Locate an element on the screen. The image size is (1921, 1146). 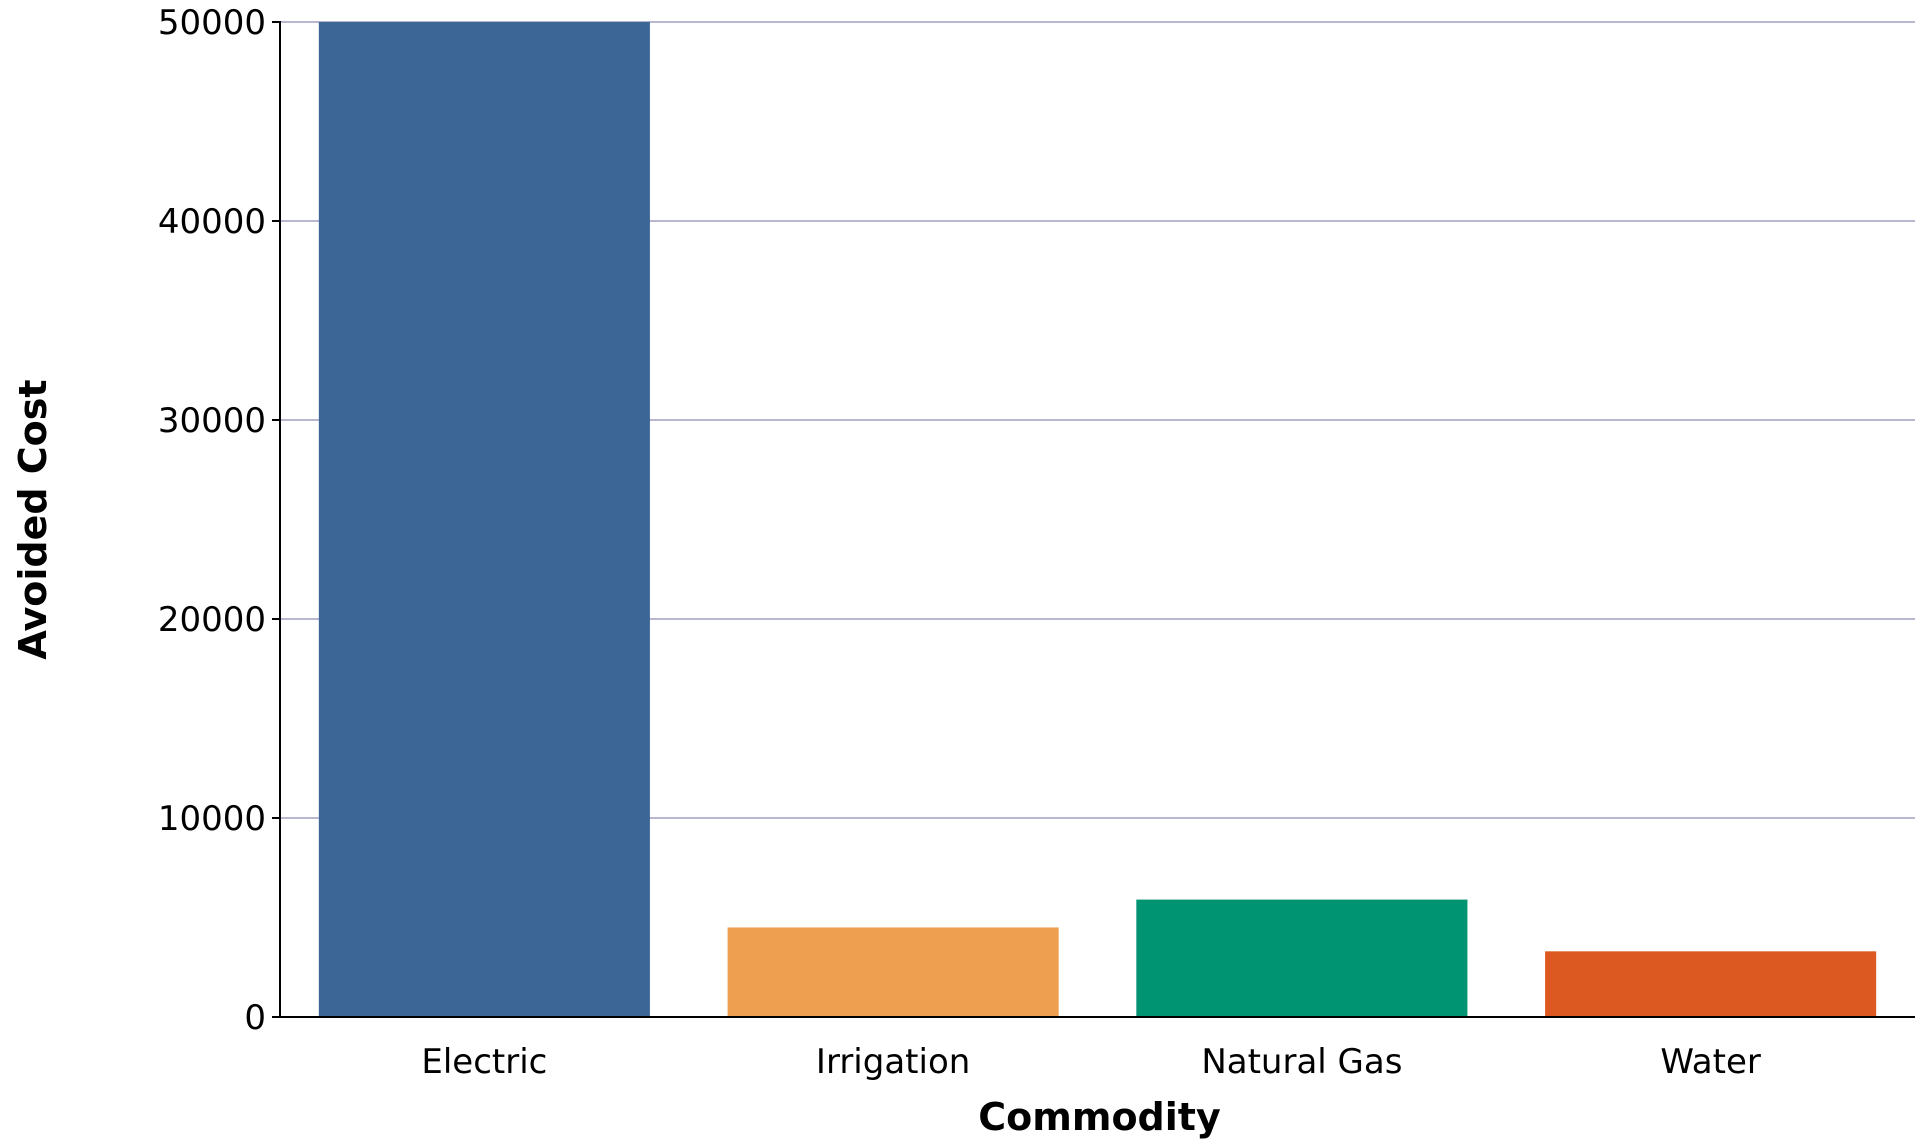
x-tick-label: Electric is located at coordinates (484, 1062).